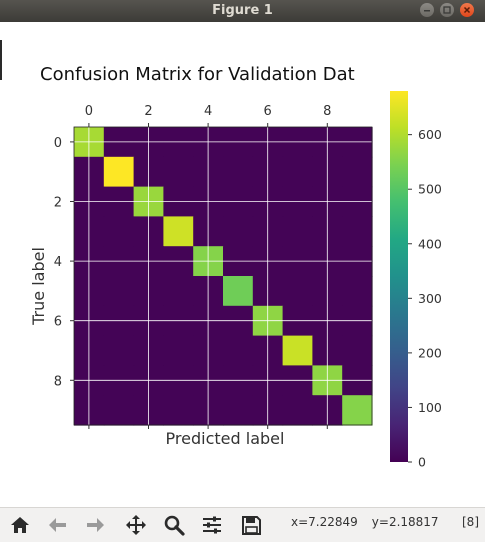  I want to click on back-button, so click(58, 525).